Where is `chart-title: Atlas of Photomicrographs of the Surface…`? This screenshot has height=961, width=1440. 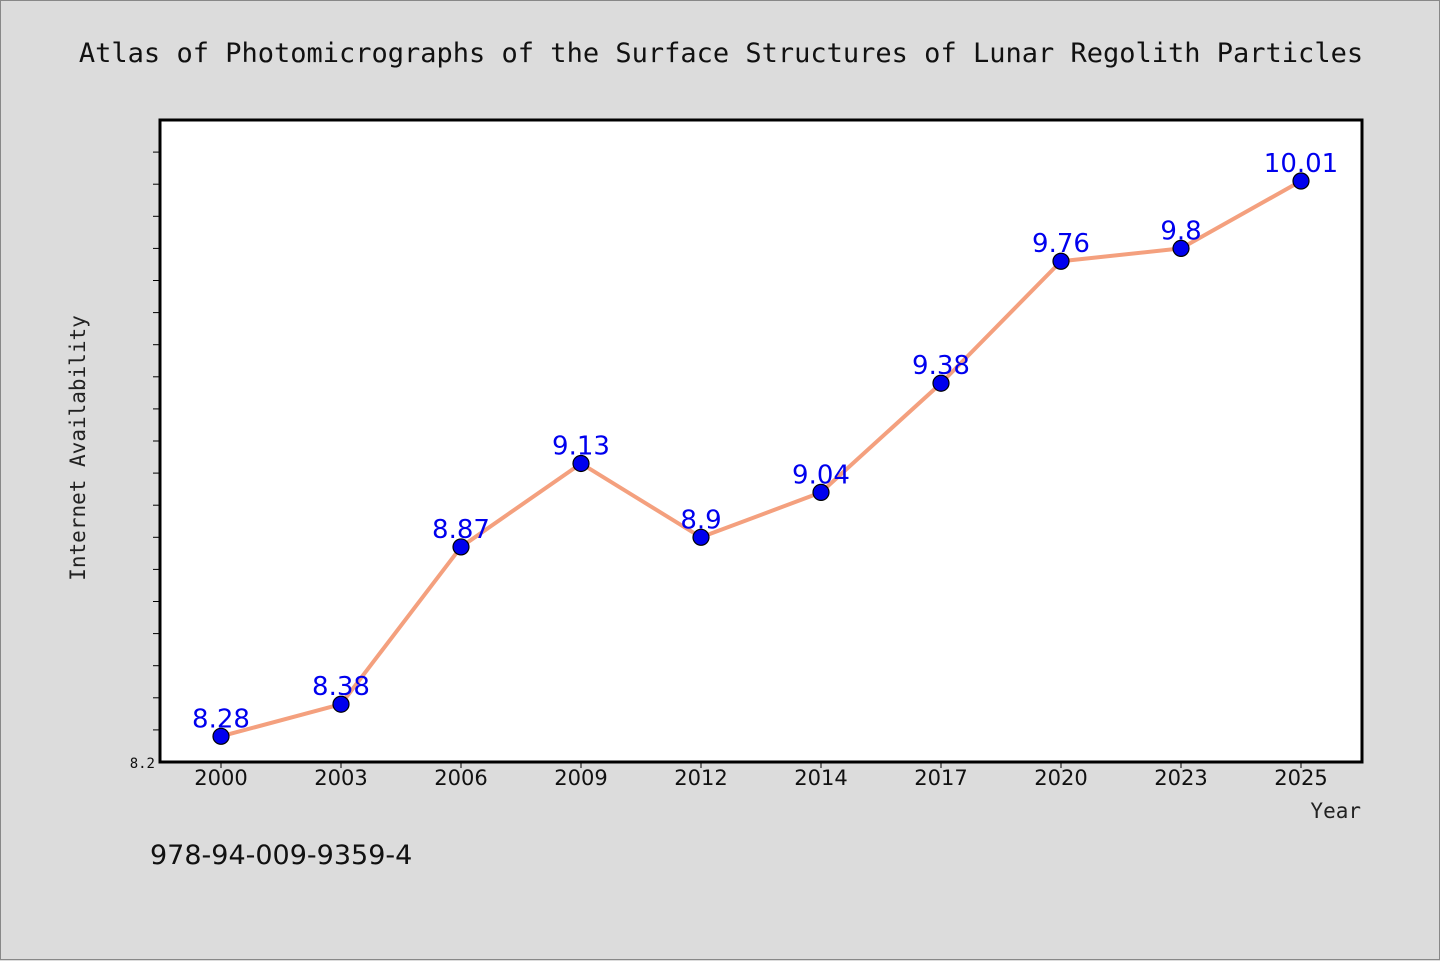 chart-title: Atlas of Photomicrographs of the Surface… is located at coordinates (721, 53).